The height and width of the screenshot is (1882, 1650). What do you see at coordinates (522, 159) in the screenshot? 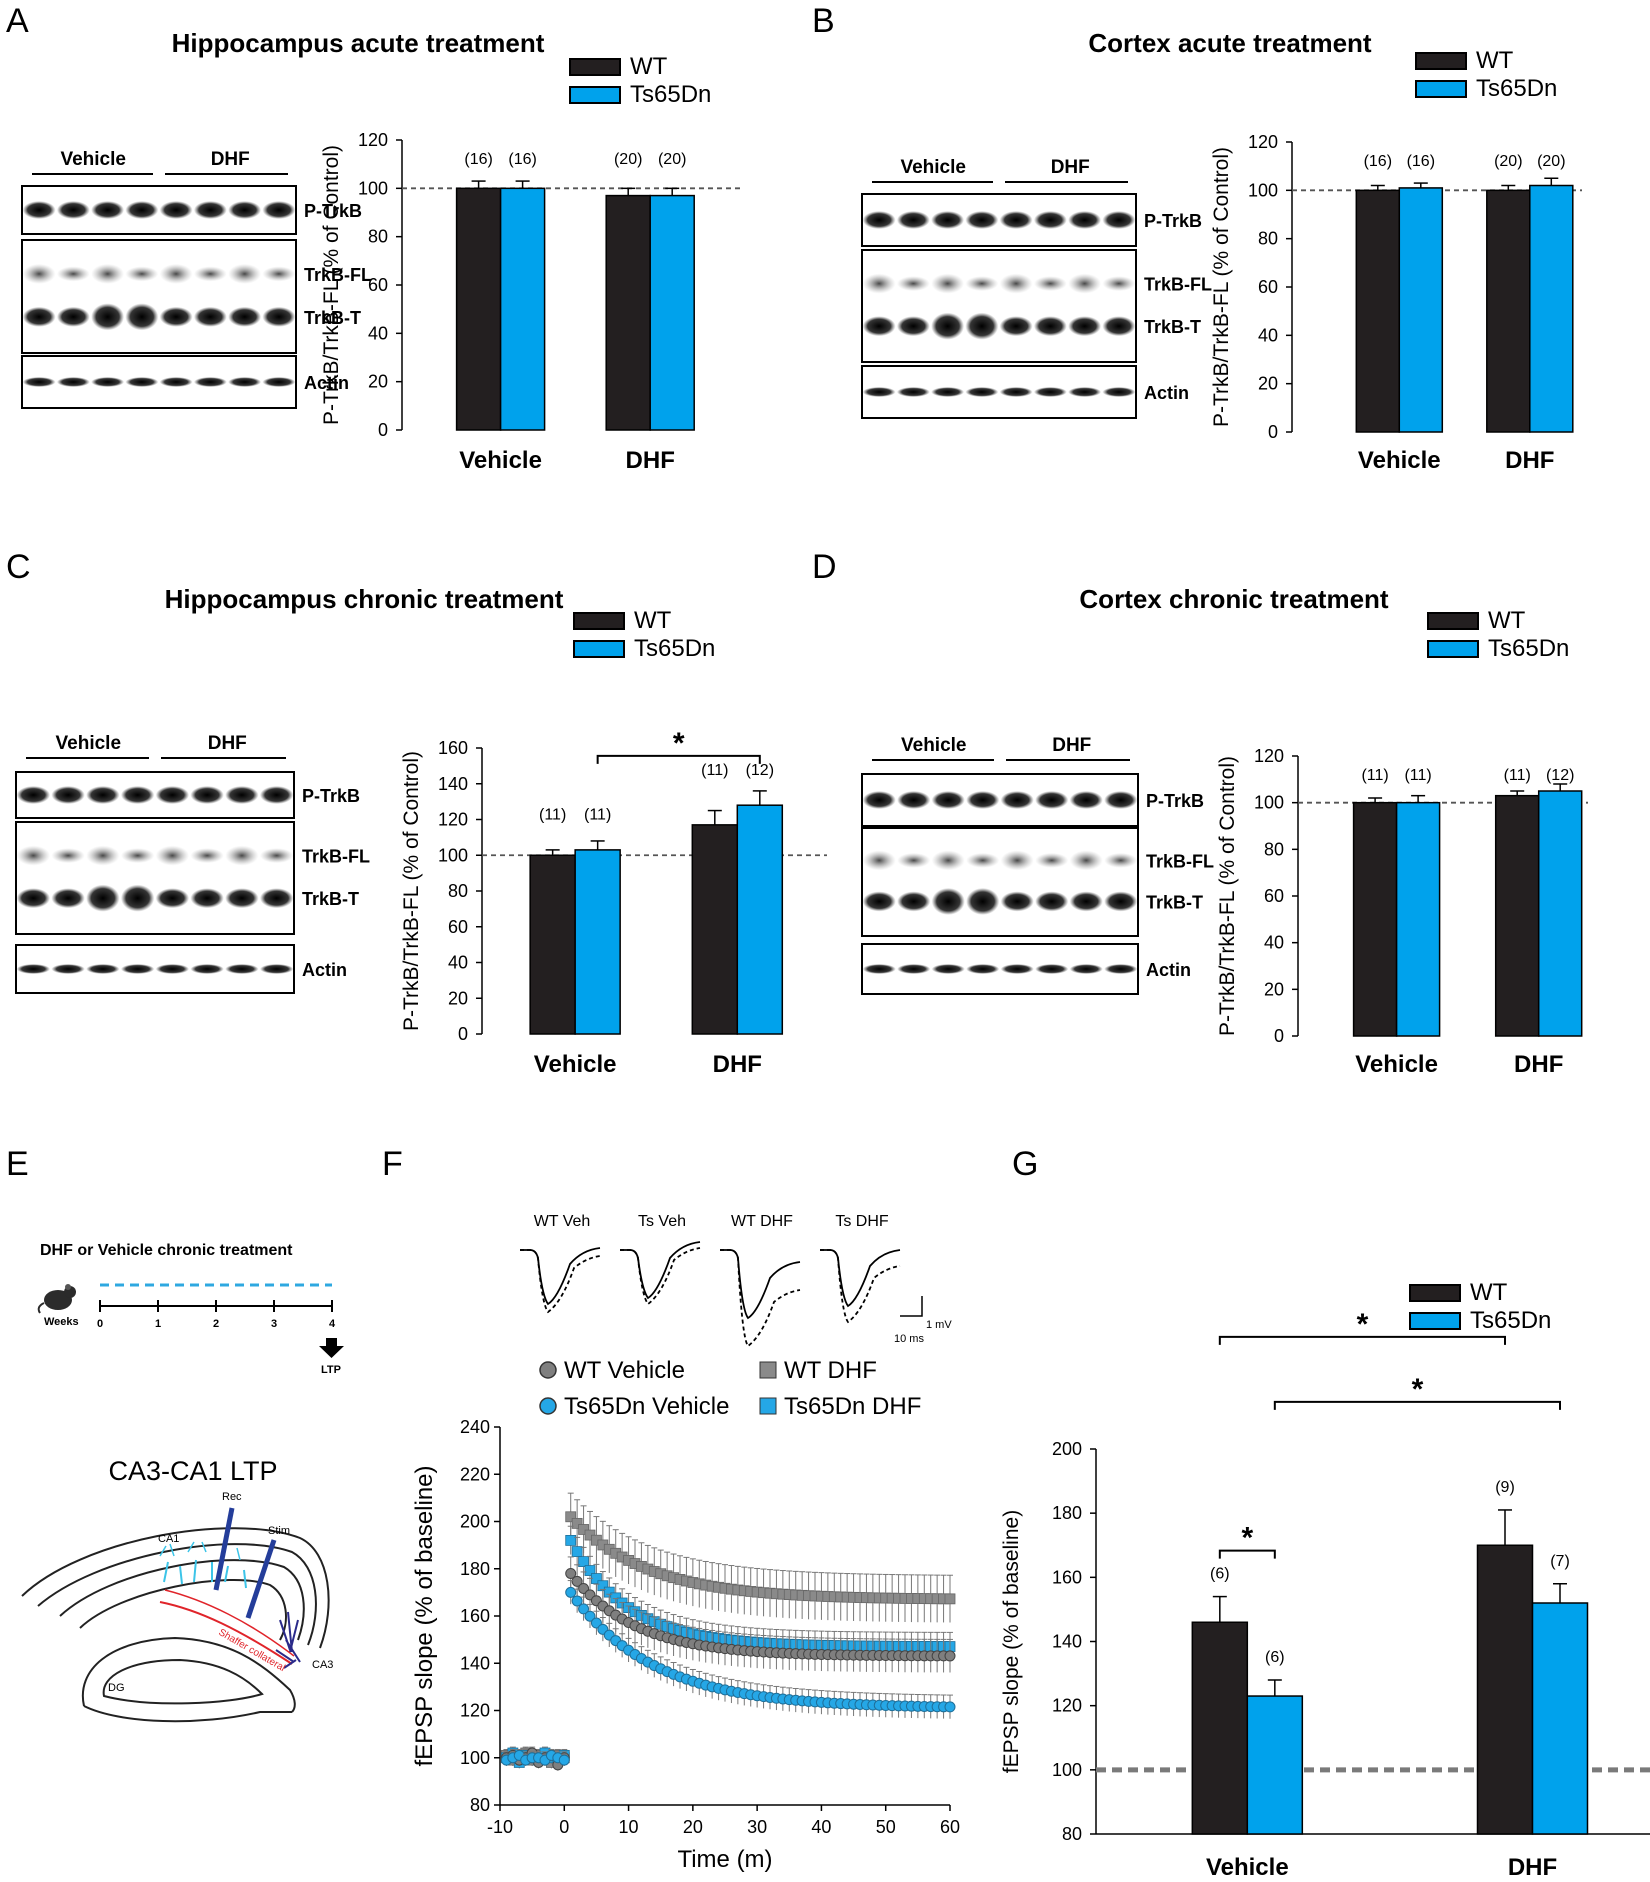
I see `n-label: (16)` at bounding box center [522, 159].